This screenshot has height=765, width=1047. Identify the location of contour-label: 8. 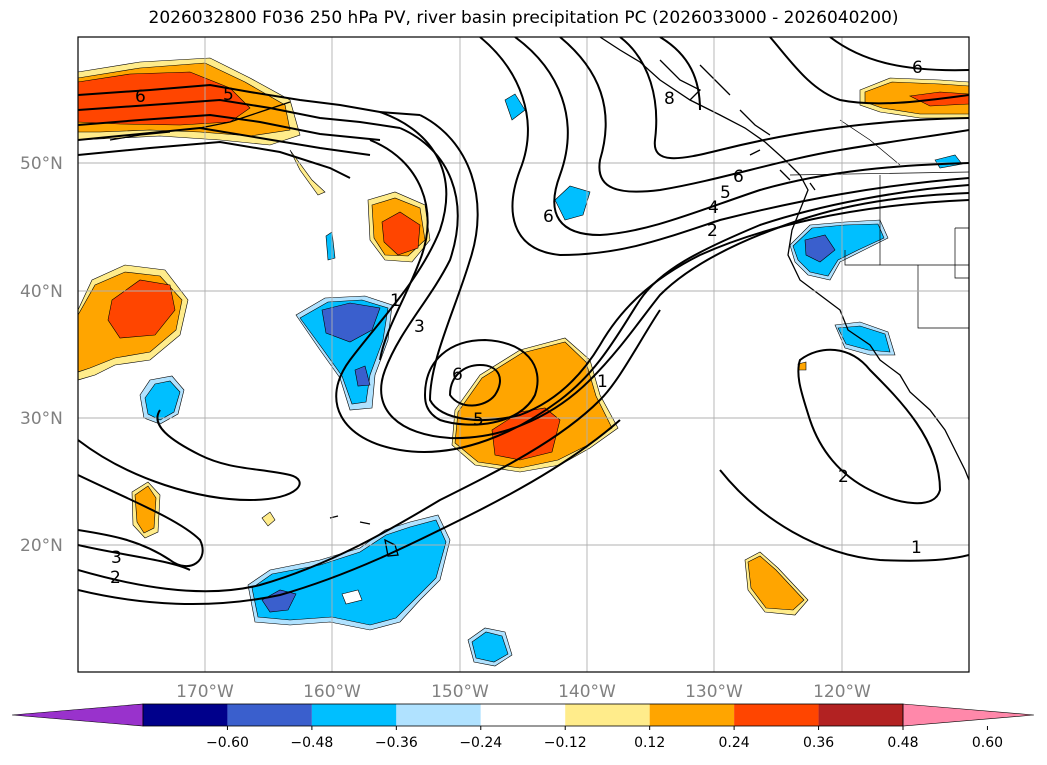
(669, 99).